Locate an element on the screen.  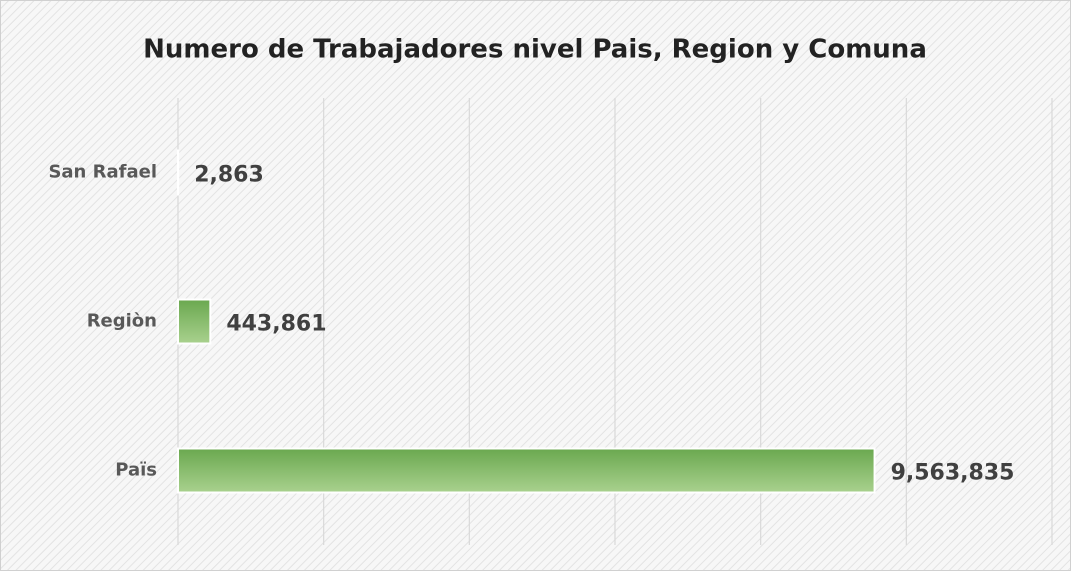
y-tick-label: Païs is located at coordinates (136, 470).